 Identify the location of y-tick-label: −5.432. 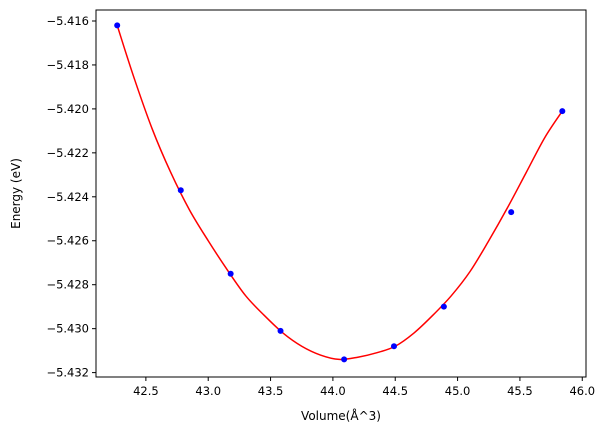
(67, 373).